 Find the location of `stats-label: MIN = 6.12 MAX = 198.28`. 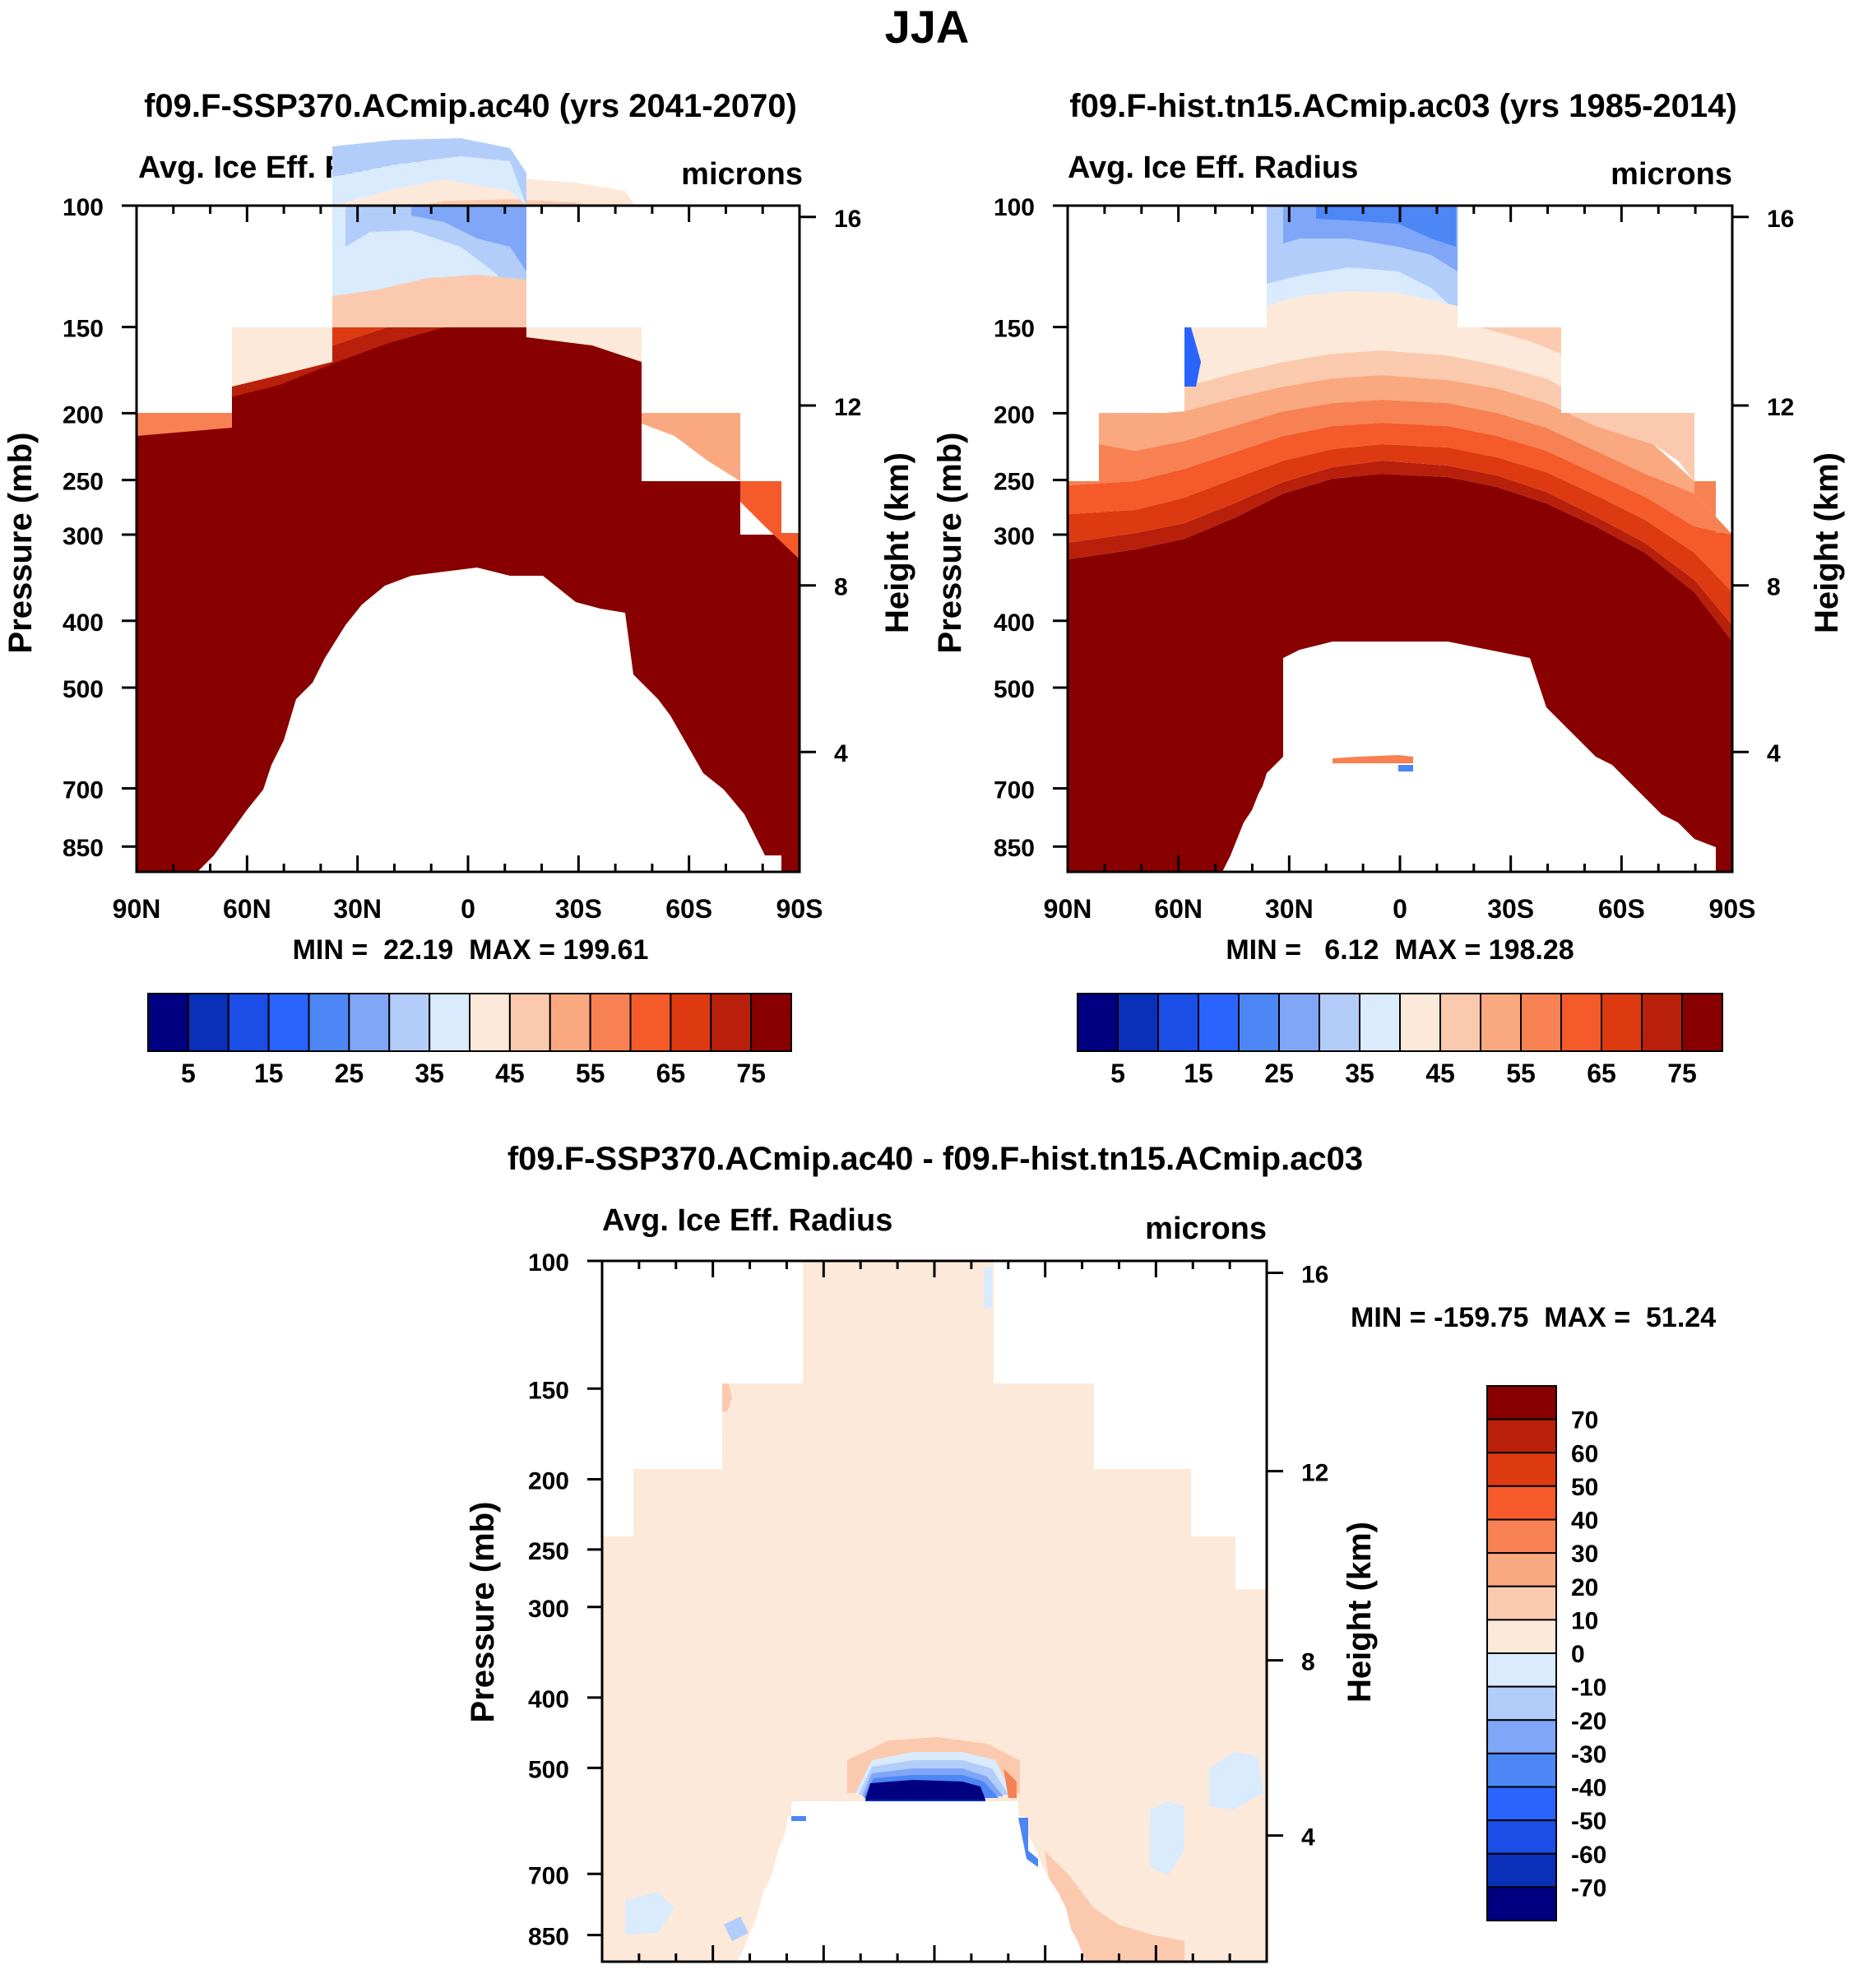

stats-label: MIN = 6.12 MAX = 198.28 is located at coordinates (1400, 950).